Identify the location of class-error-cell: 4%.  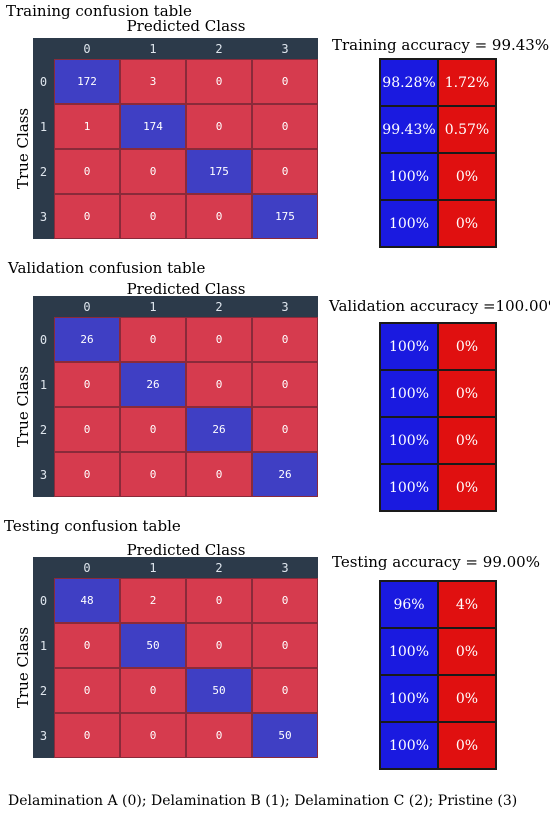
(467, 604).